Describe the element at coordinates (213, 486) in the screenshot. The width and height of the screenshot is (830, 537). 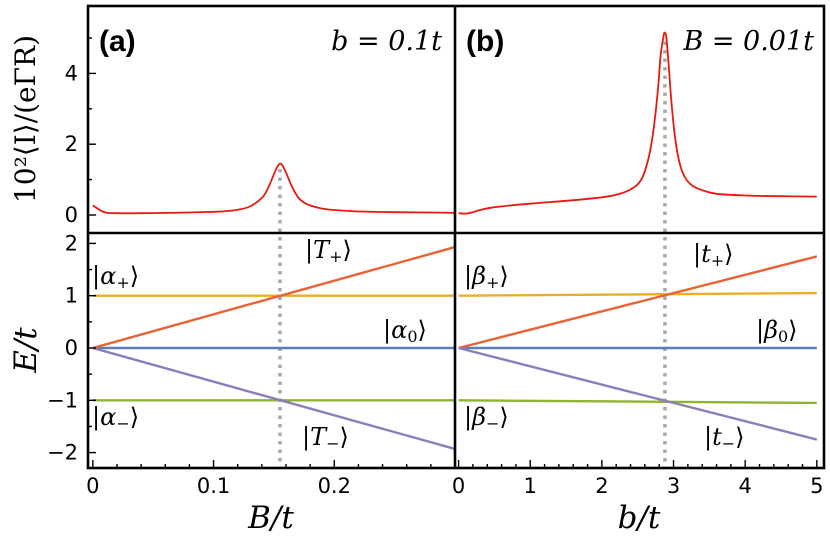
I see `x-tick-label: 0.1` at that location.